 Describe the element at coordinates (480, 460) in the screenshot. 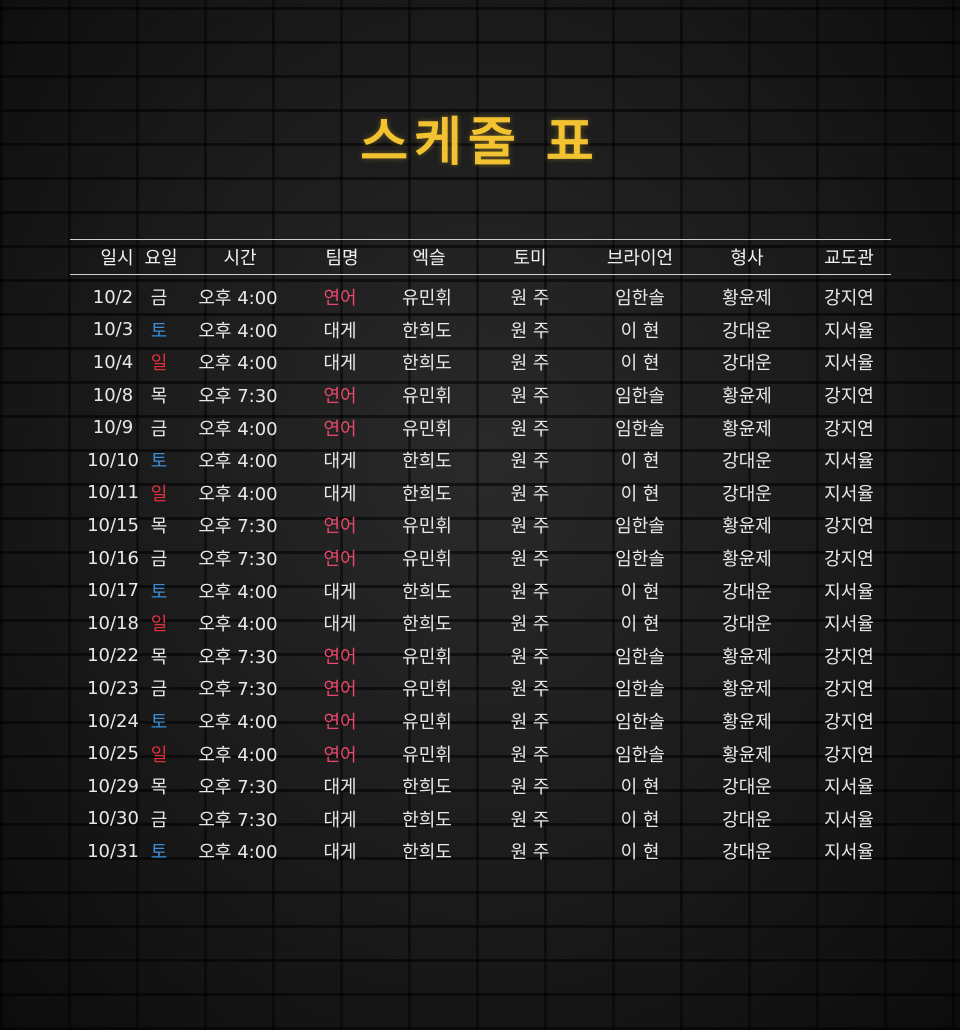

I see `table-row: 10/10 토 오후 4:00 대게 한희도 원 주 이 현 강대운 지서율` at that location.